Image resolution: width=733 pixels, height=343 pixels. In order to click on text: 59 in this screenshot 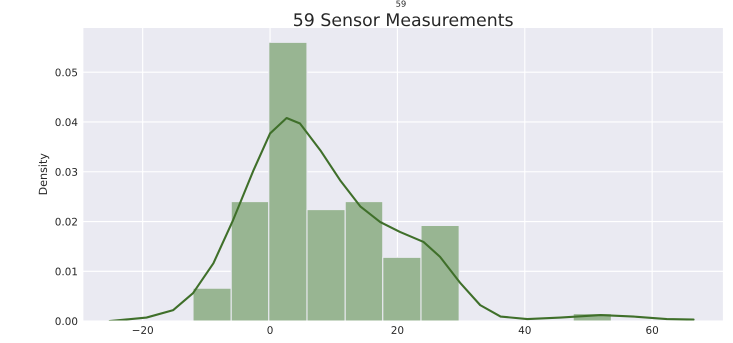, I will do `click(401, 3)`.